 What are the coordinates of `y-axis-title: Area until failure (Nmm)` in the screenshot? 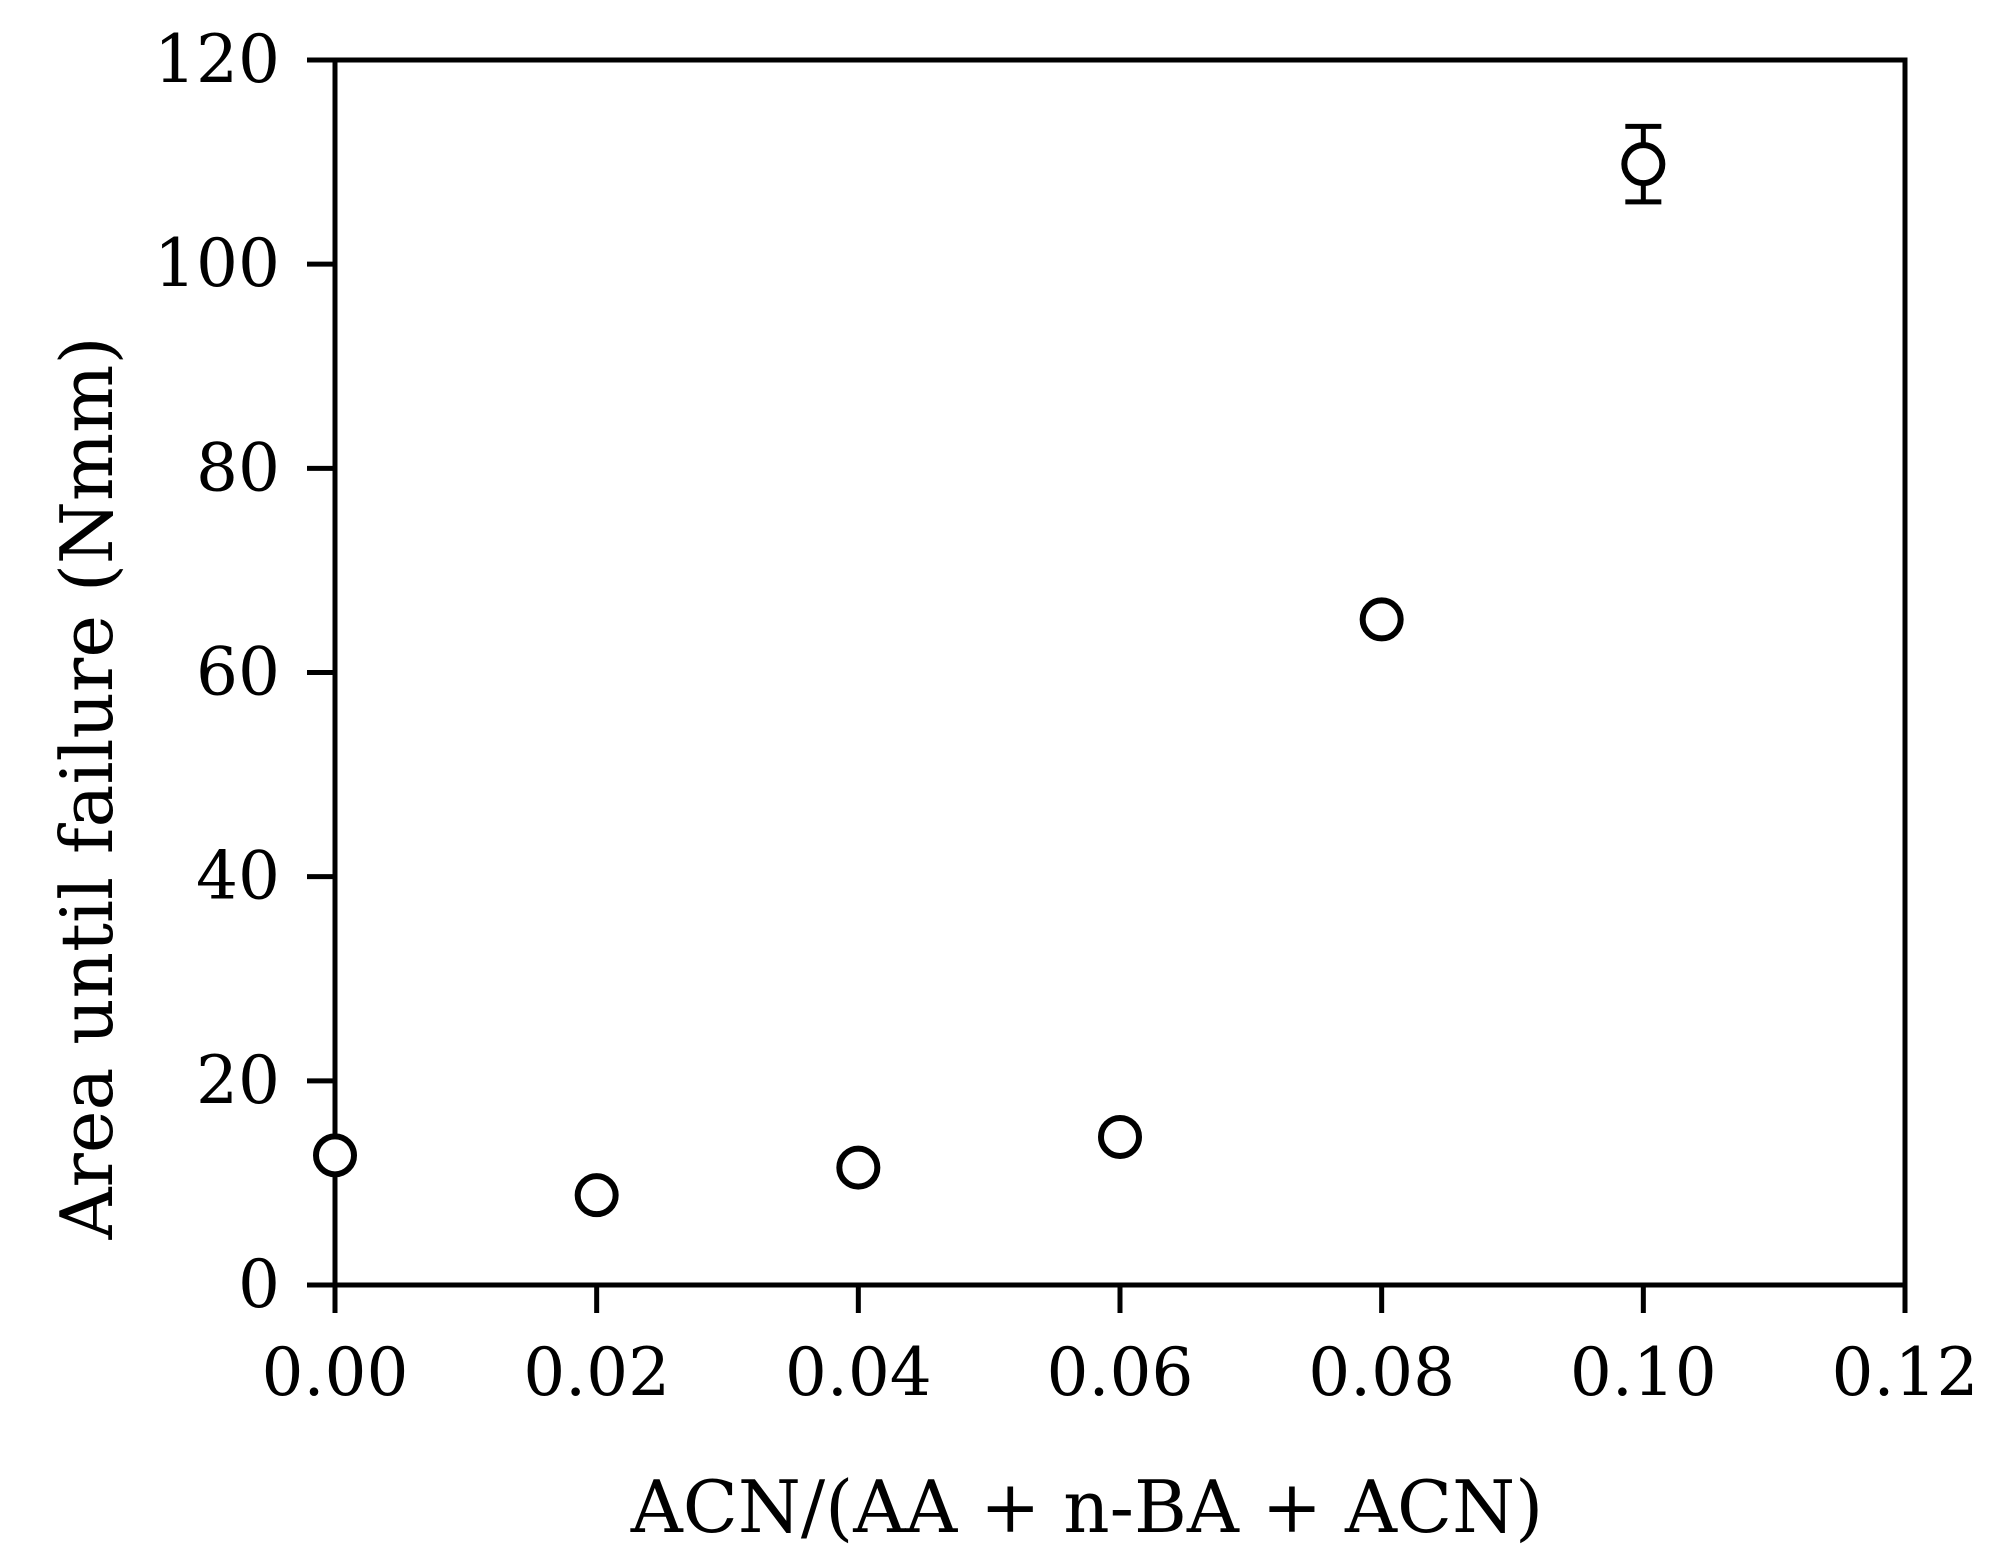 It's located at (87, 788).